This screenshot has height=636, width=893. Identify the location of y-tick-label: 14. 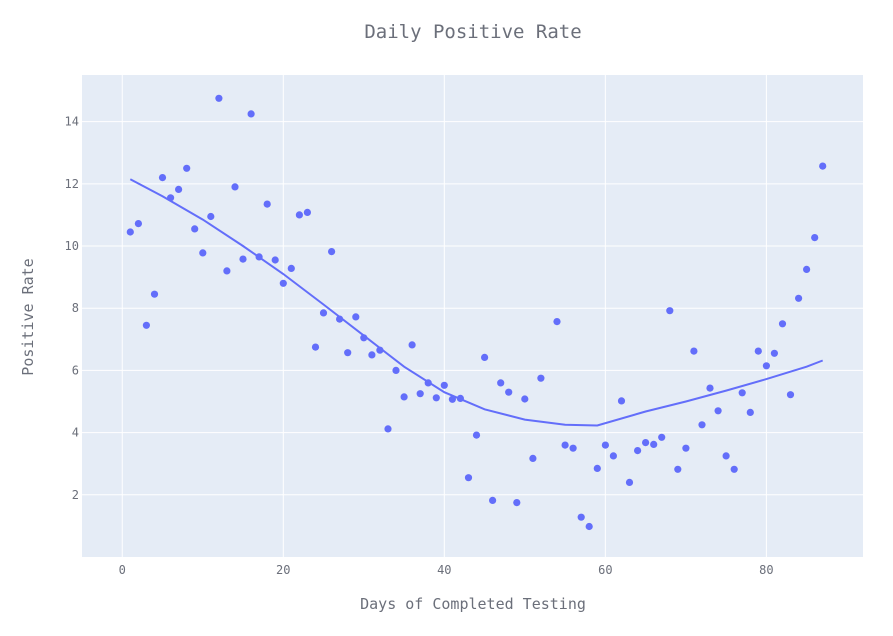
(72, 122).